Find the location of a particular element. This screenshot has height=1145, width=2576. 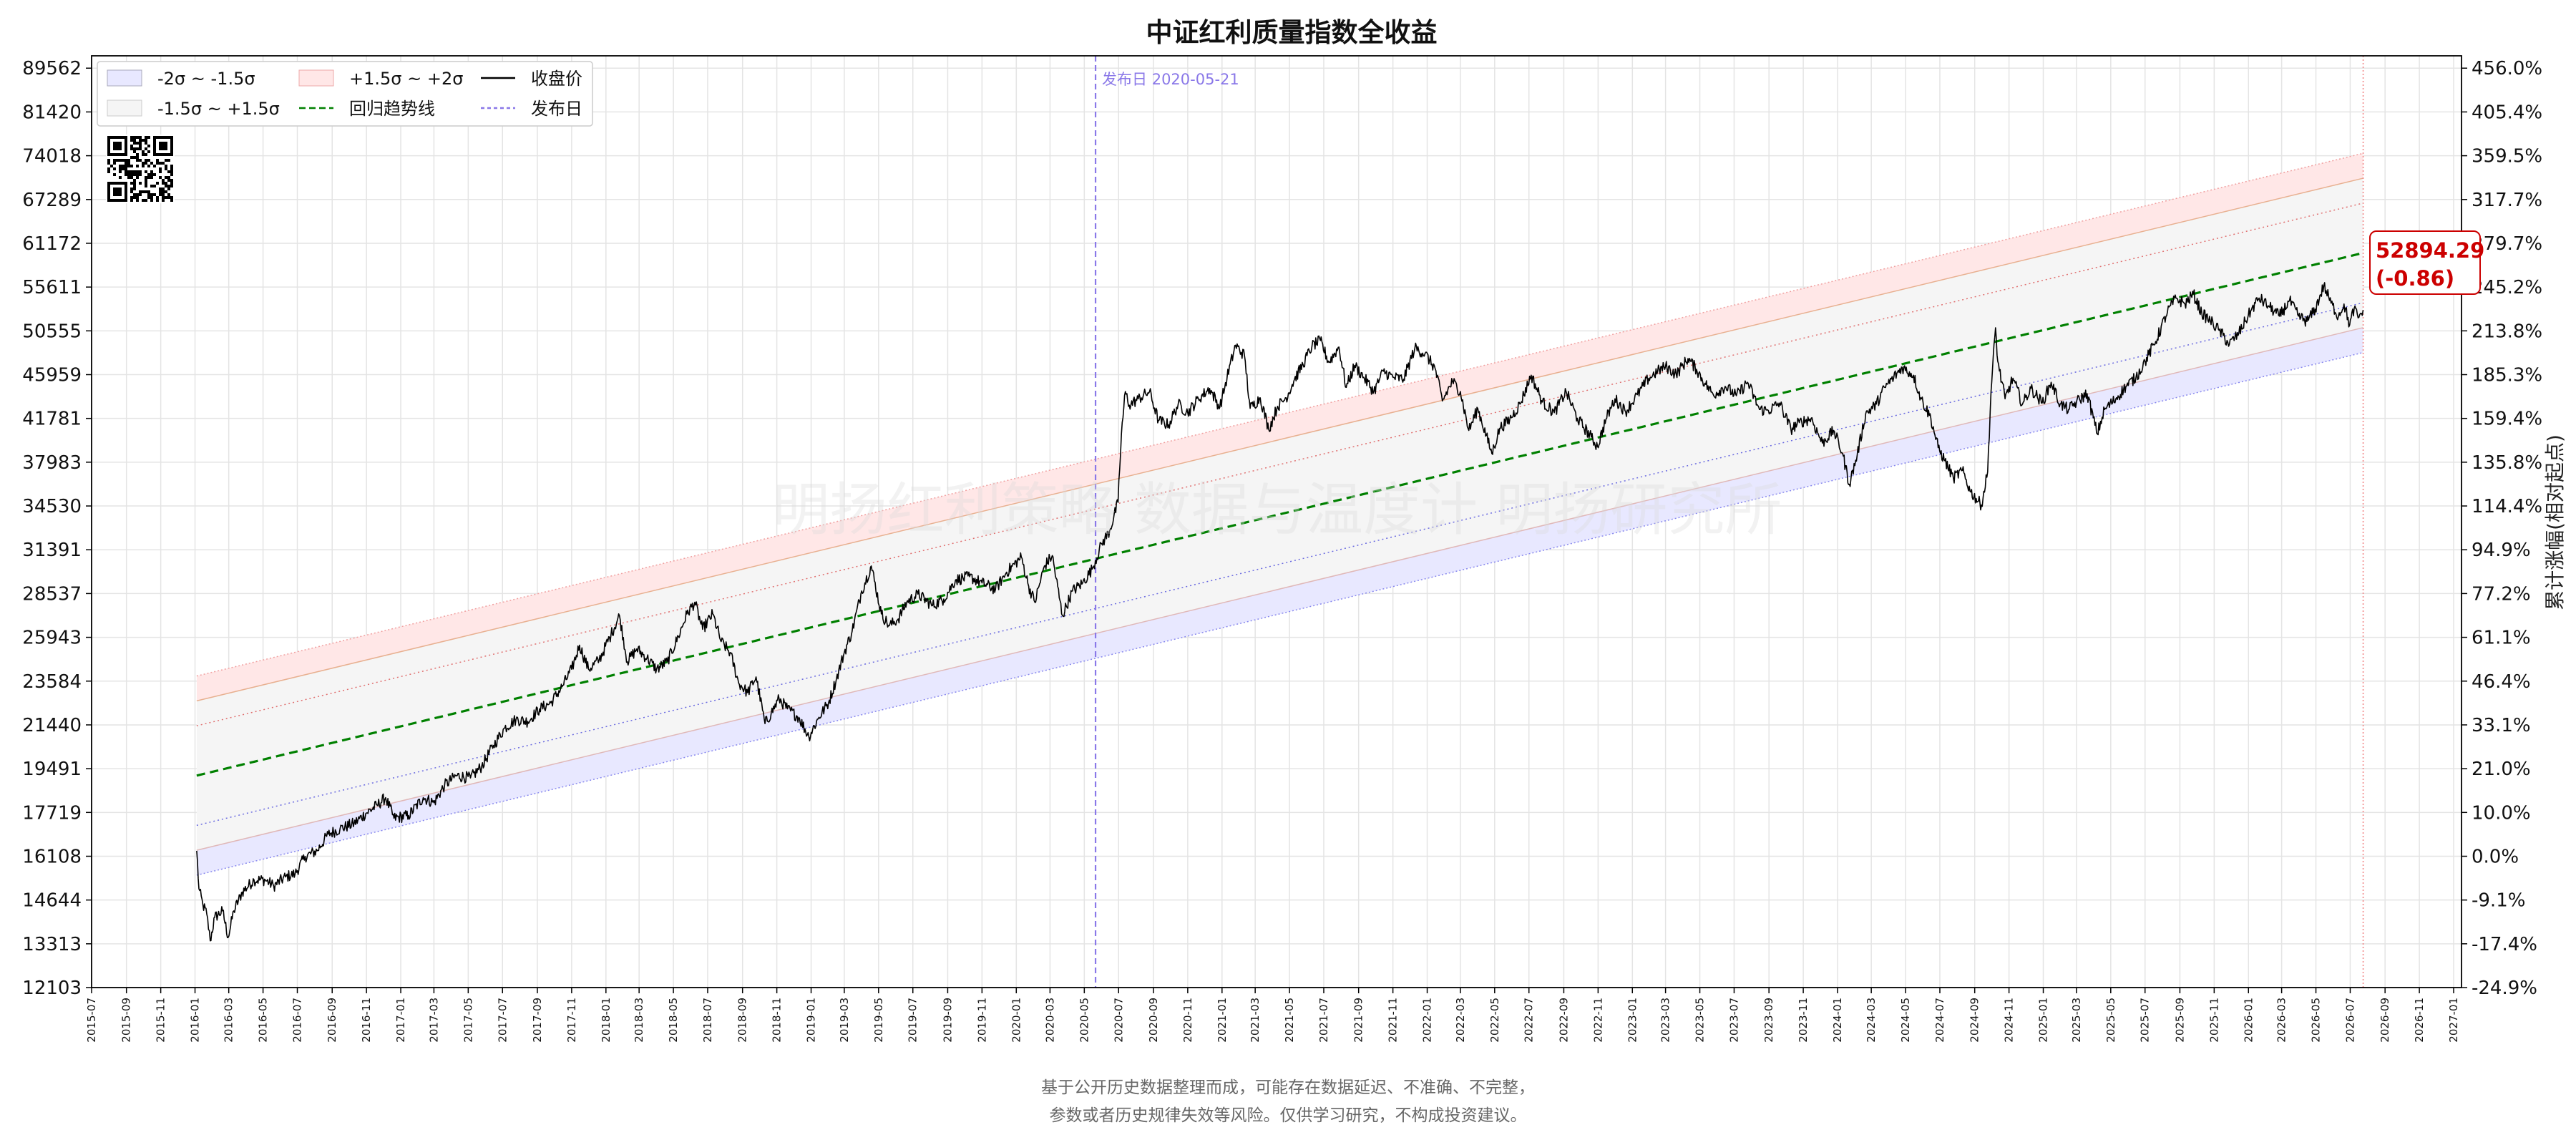

y-tick-label-right: 159.4% is located at coordinates (2507, 419).